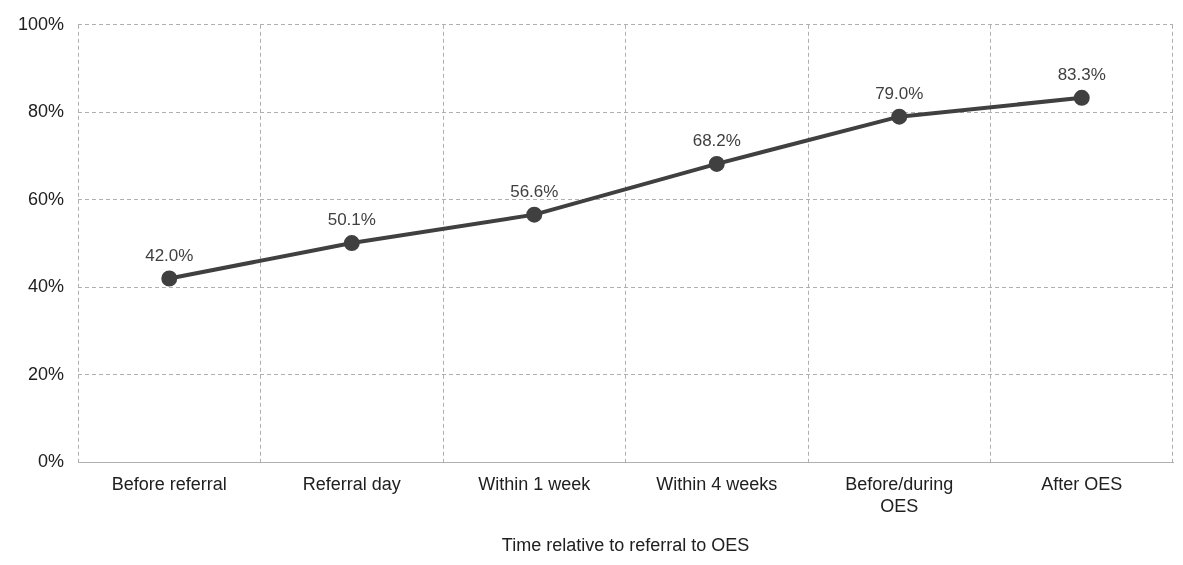 Image resolution: width=1183 pixels, height=565 pixels. I want to click on y-tick-label: 80%, so click(46, 111).